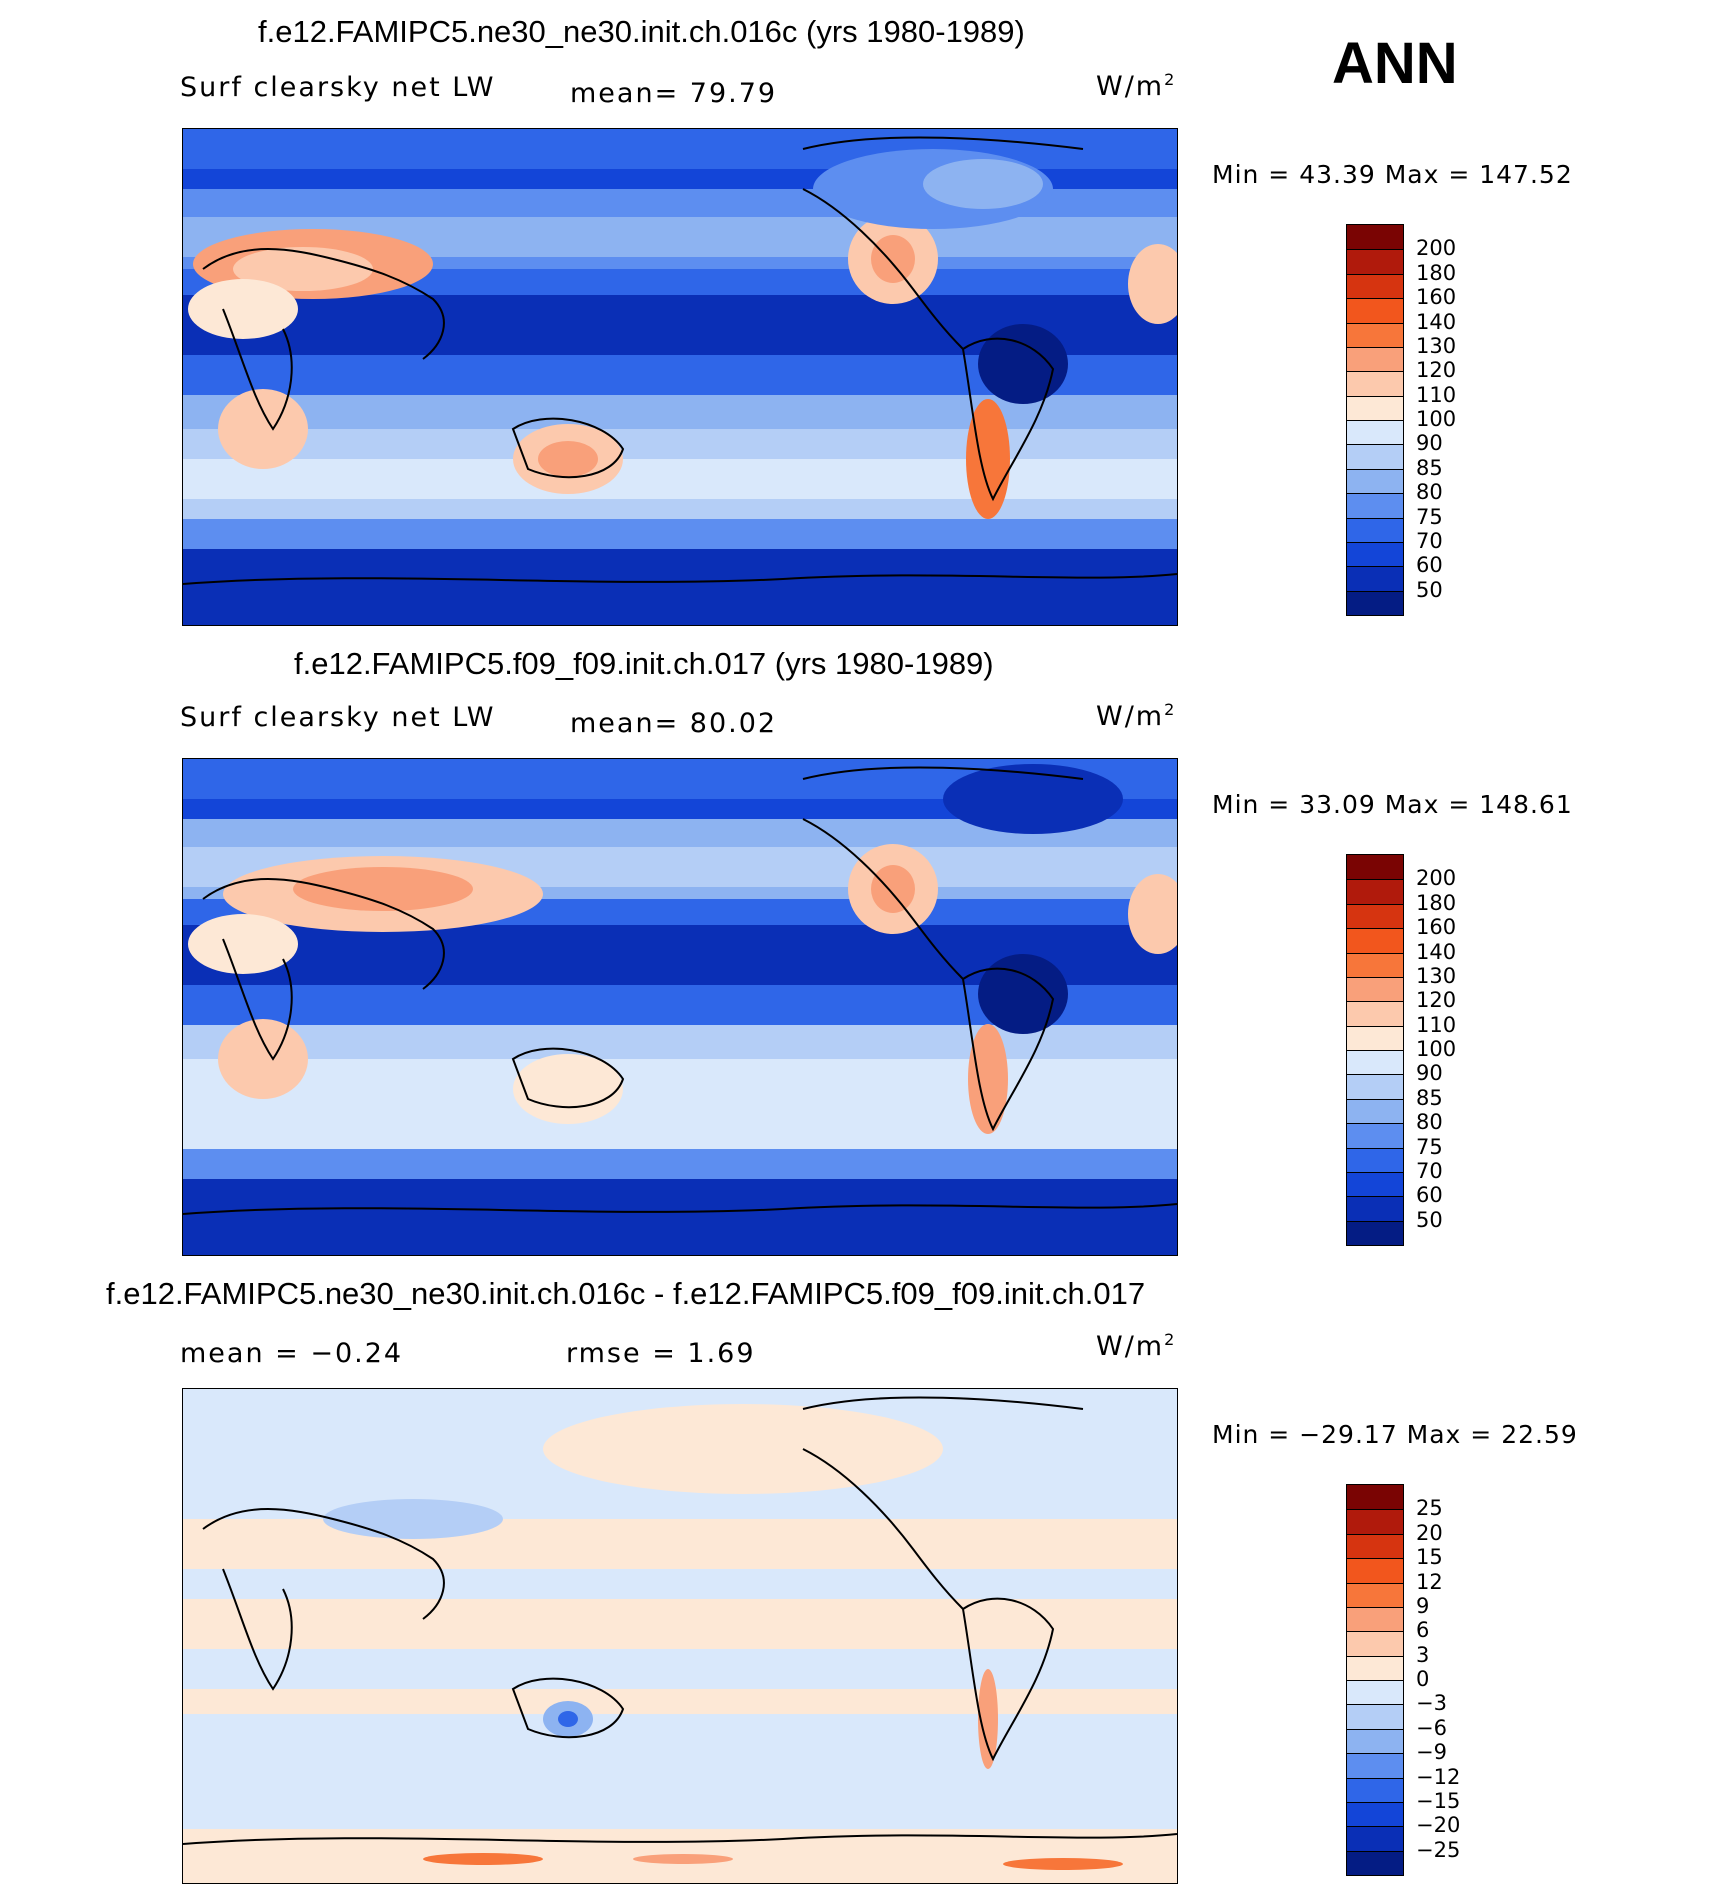 The image size is (1710, 1886). Describe the element at coordinates (1431, 1727) in the screenshot. I see `colorbar-tick-label: −6` at that location.